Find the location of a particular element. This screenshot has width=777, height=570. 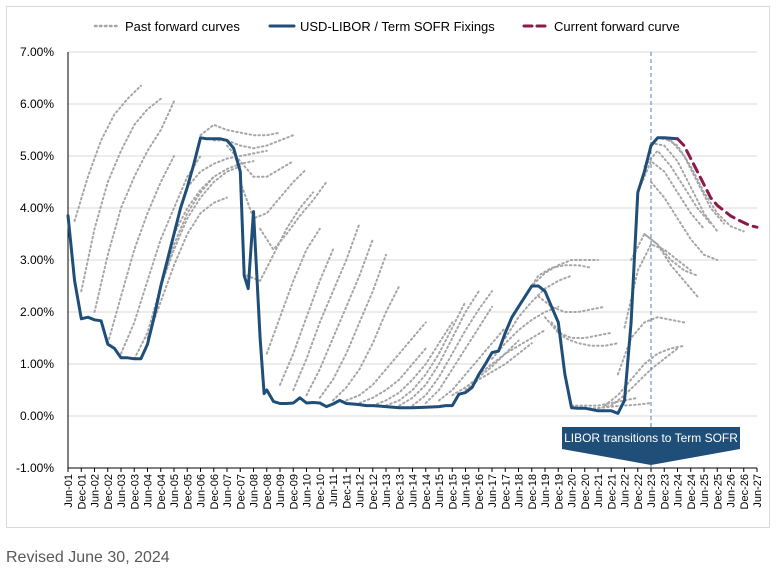

x-tick-label: Dec-25 is located at coordinates (718, 491).